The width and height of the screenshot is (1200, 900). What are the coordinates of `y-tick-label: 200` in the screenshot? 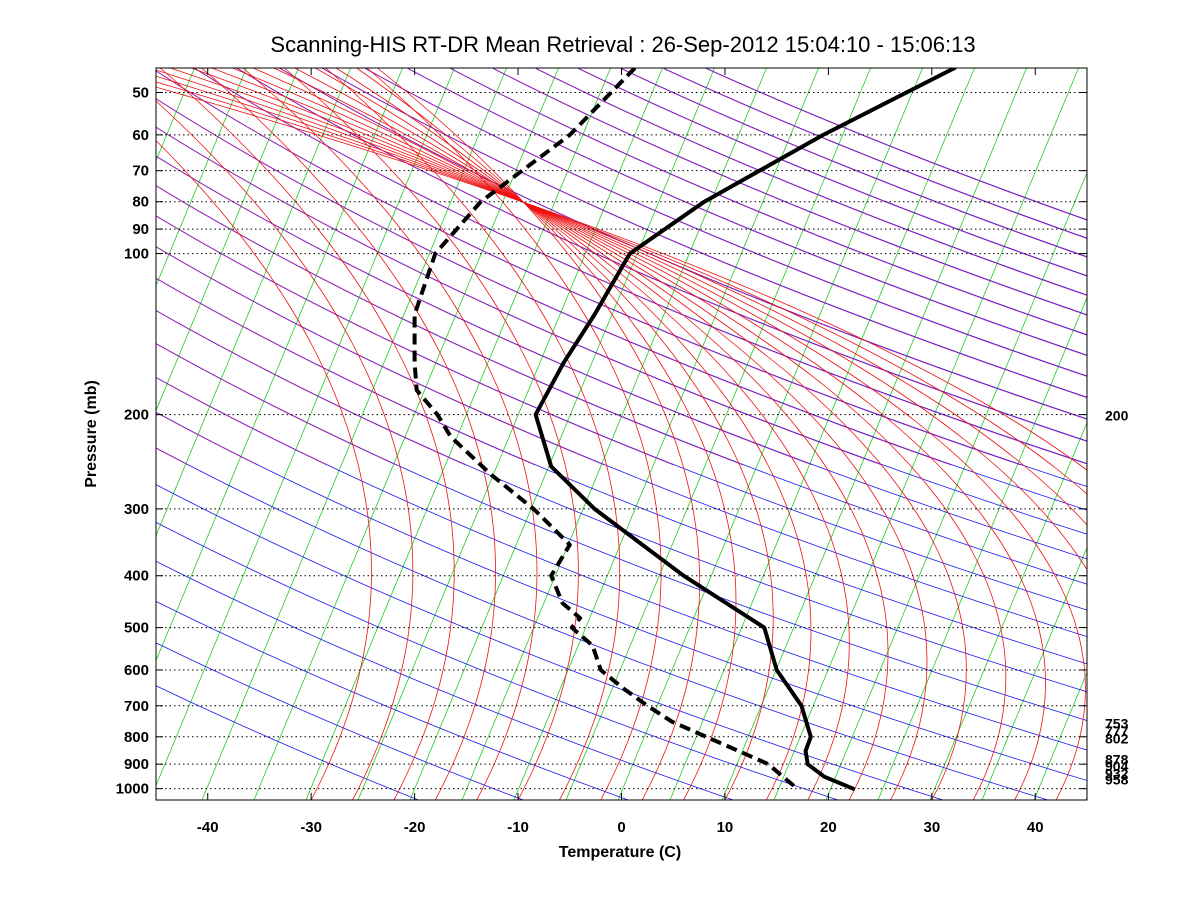 It's located at (136, 415).